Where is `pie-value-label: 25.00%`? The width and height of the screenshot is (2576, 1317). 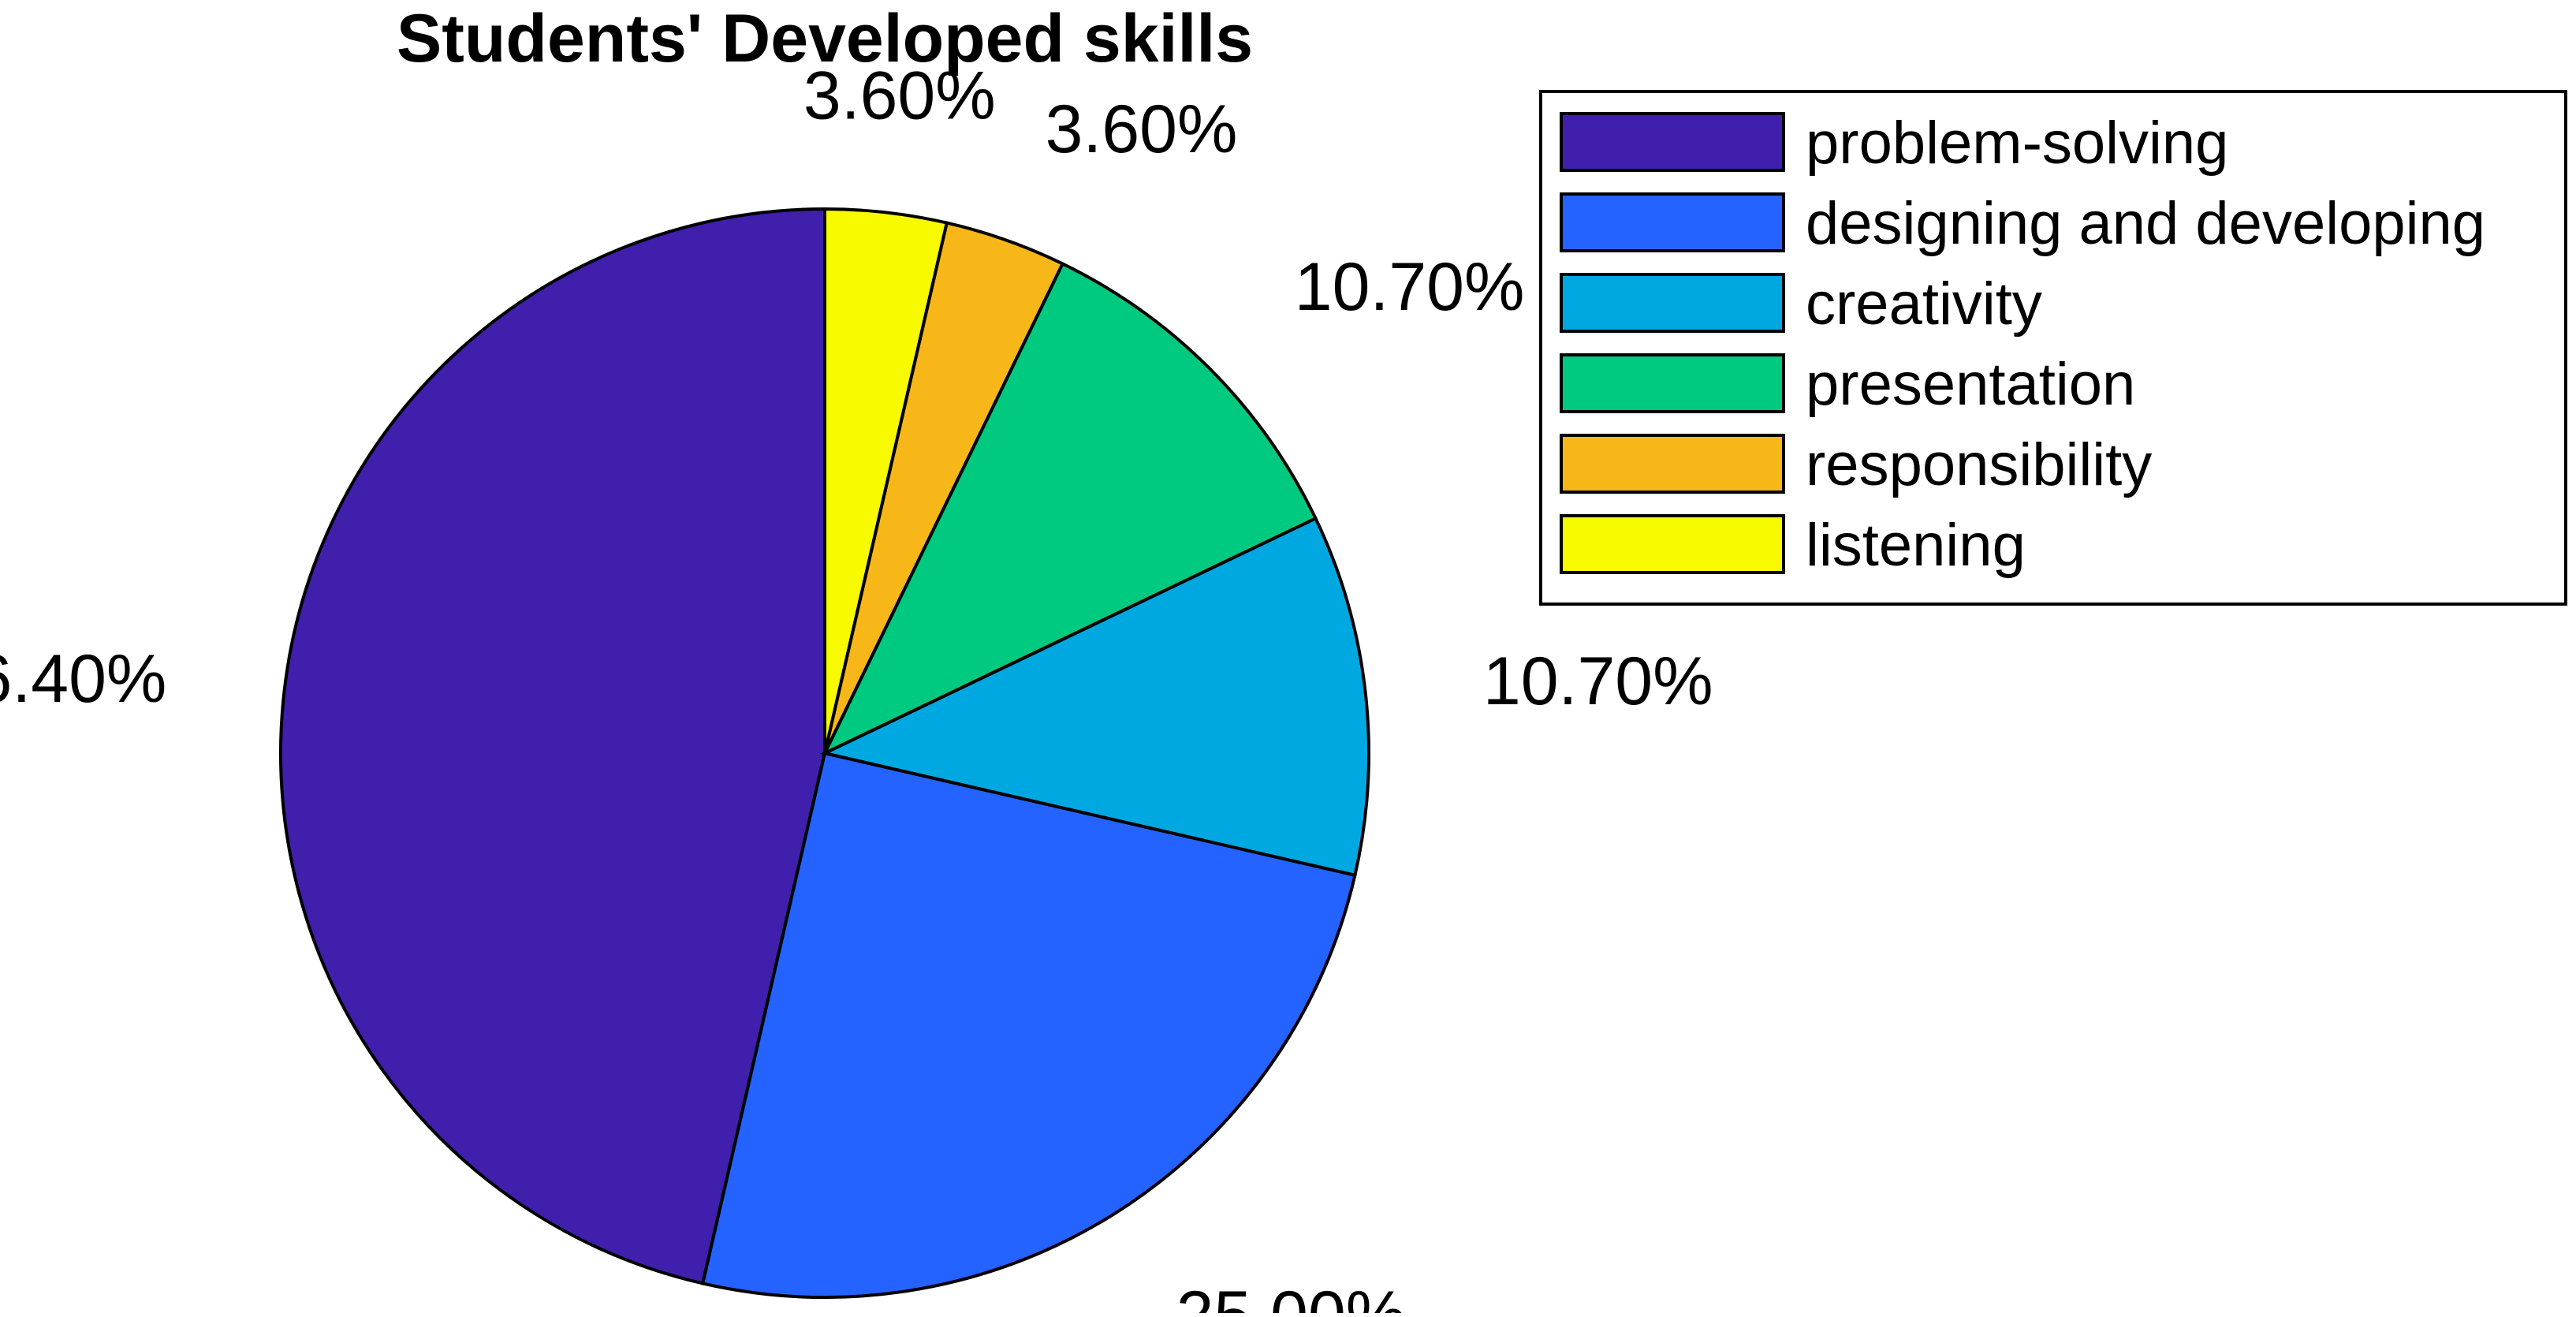
pie-value-label: 25.00% is located at coordinates (1291, 1295).